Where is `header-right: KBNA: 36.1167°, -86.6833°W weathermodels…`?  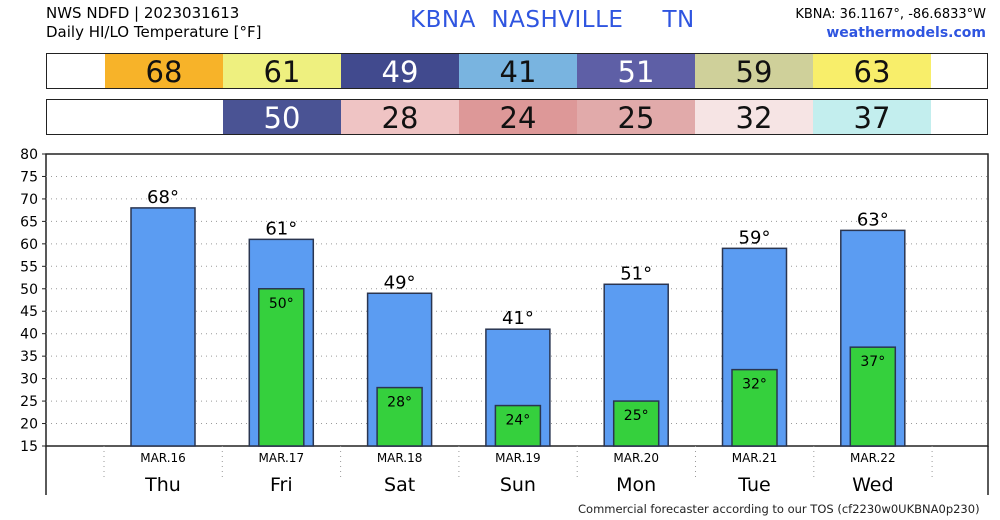 header-right: KBNA: 36.1167°, -86.6833°W weathermodels… is located at coordinates (890, 24).